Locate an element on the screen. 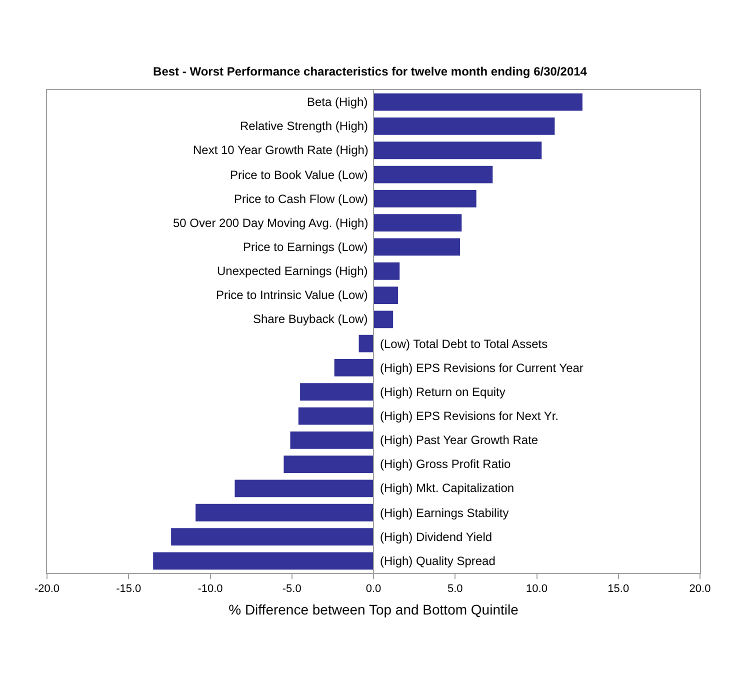  x-tick-label: 15.0 is located at coordinates (619, 589).